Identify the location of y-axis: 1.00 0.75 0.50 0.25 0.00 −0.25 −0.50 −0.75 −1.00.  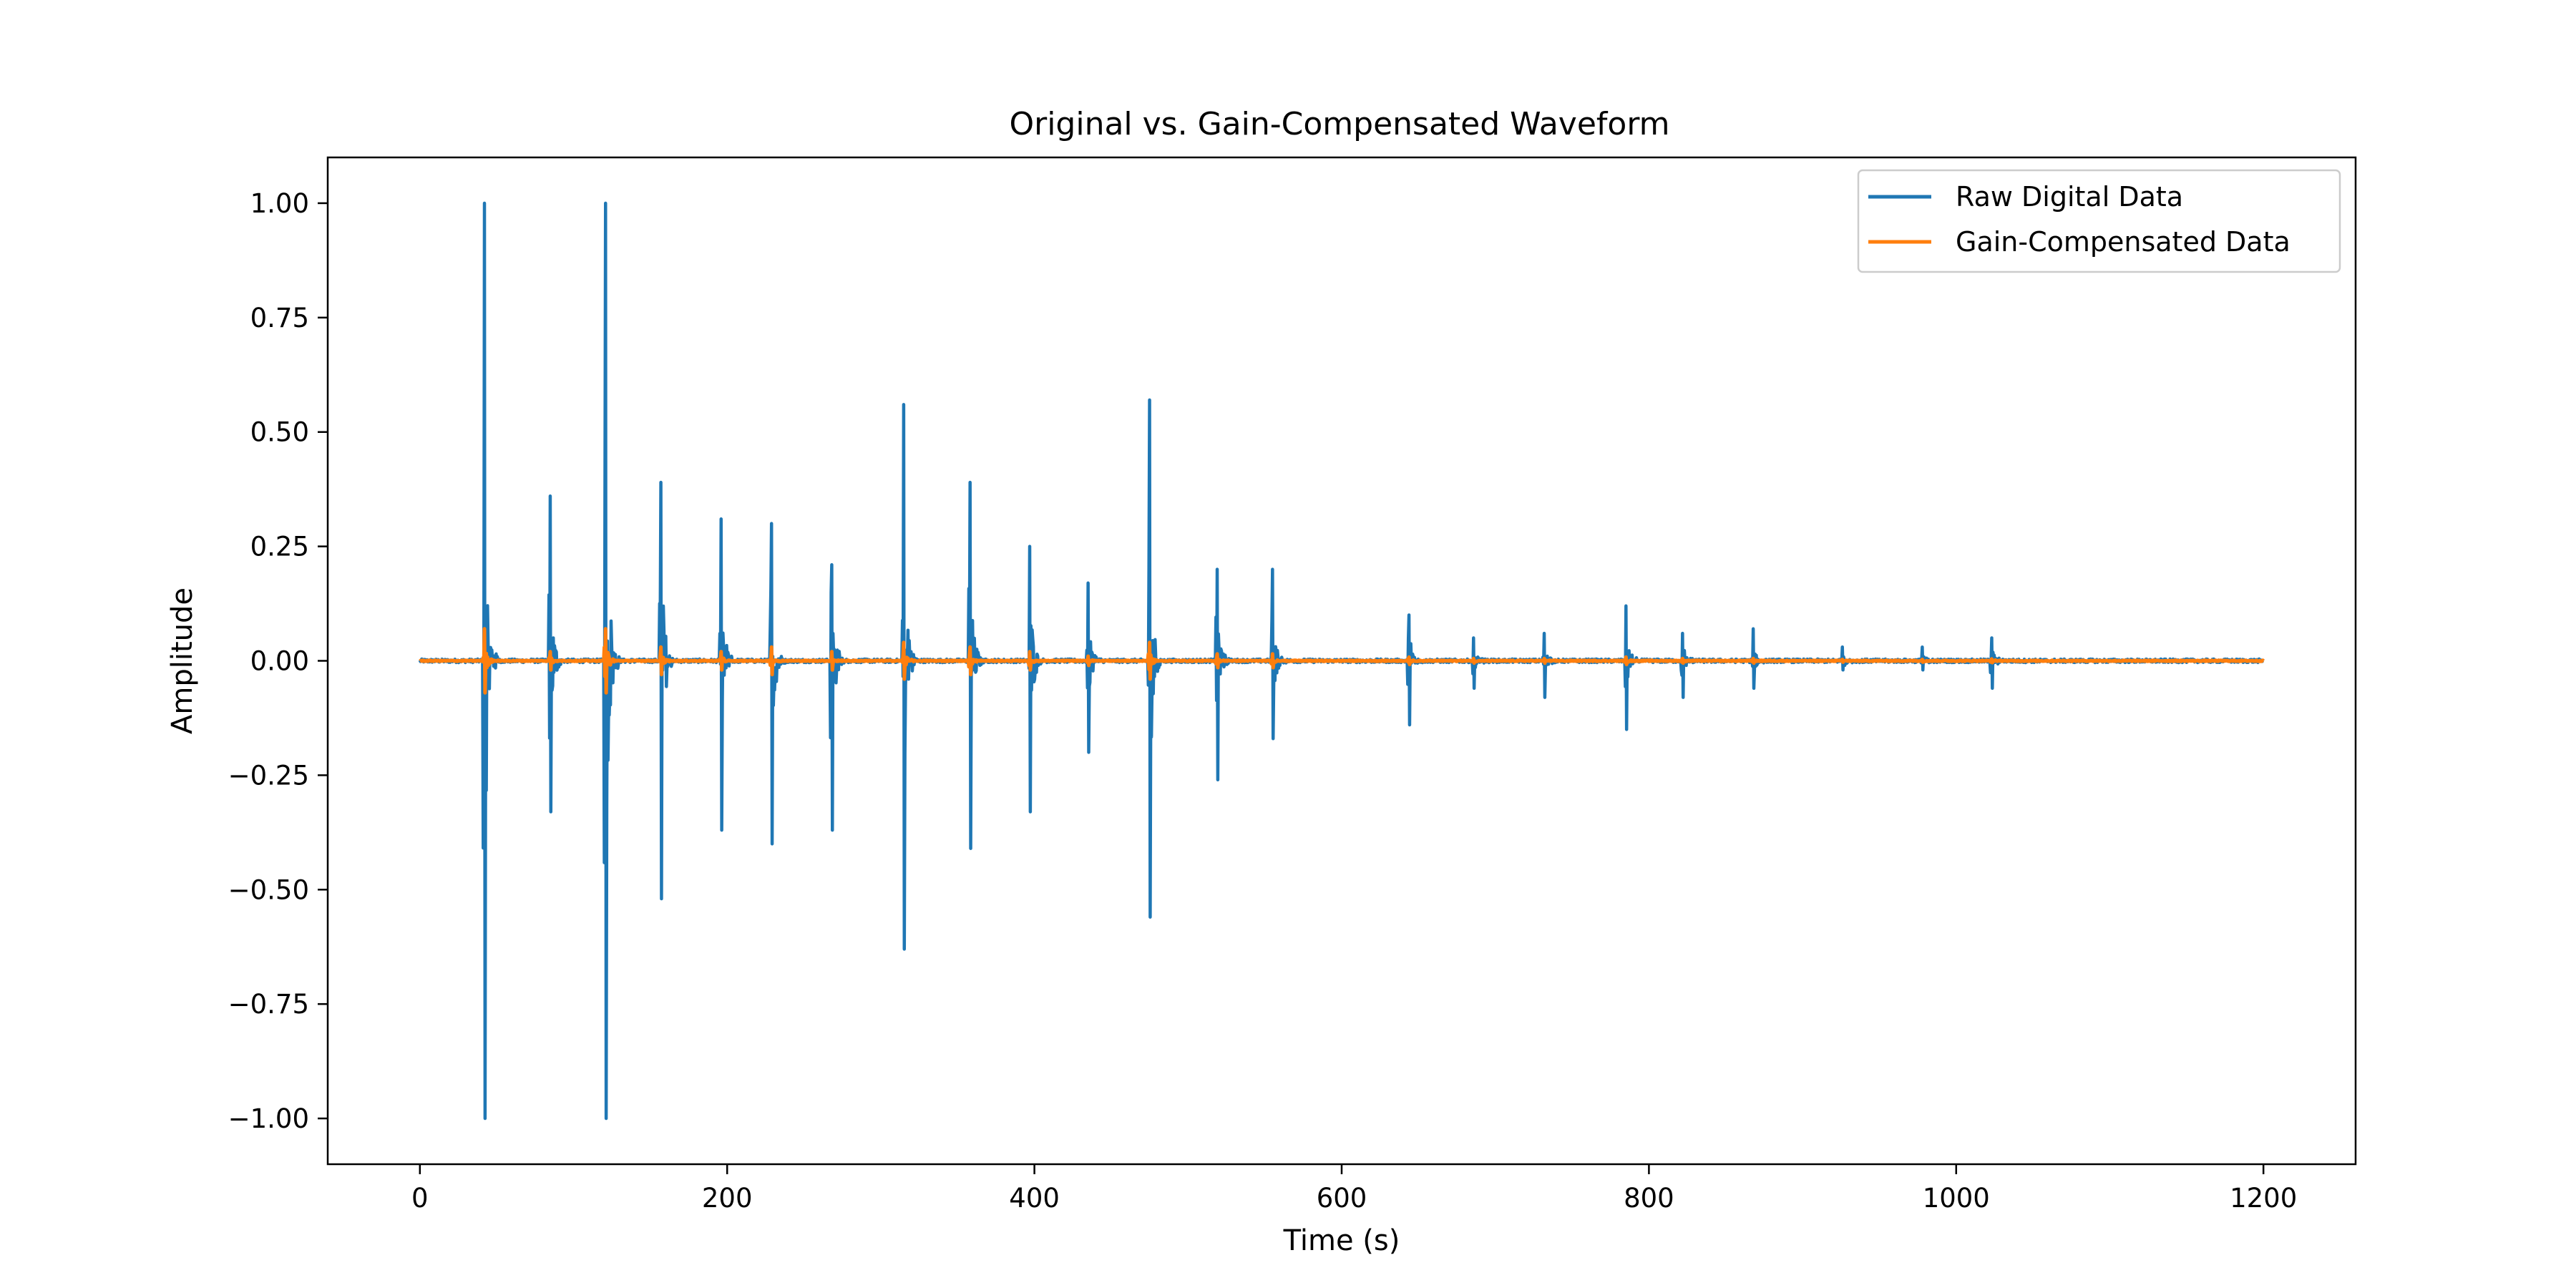
(278, 661).